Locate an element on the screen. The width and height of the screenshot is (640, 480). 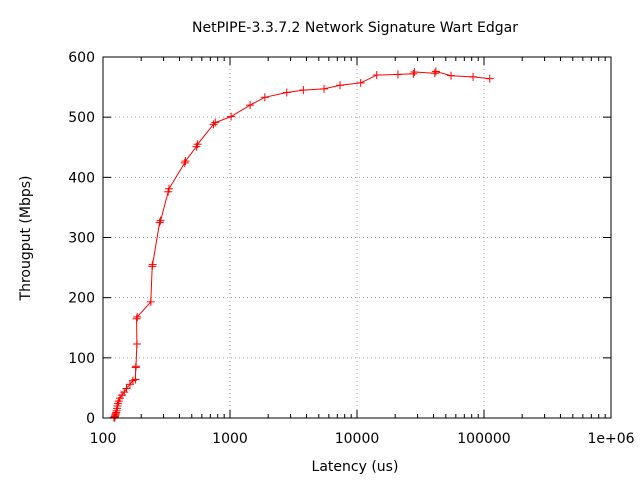
y-tick-label: 600 is located at coordinates (81, 58).